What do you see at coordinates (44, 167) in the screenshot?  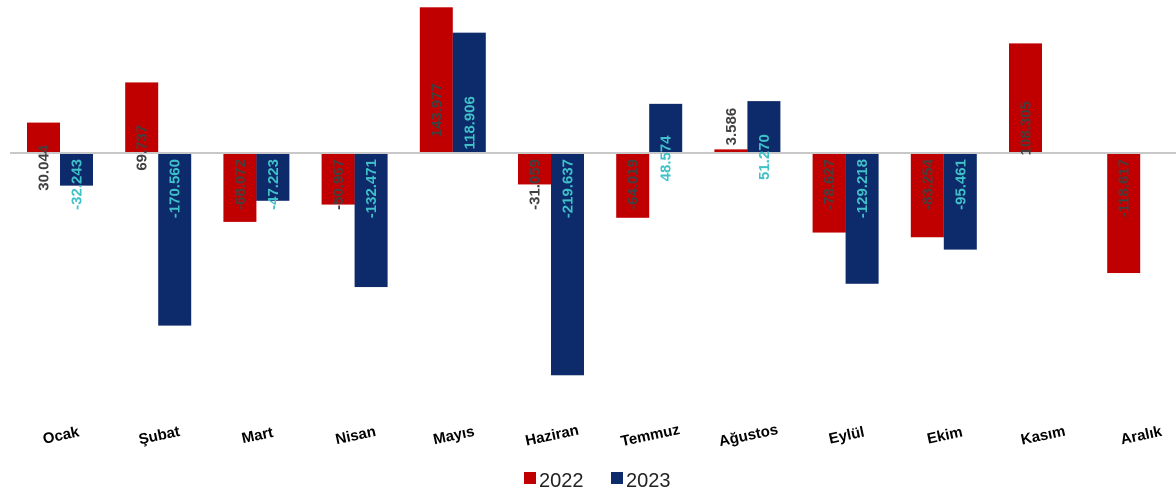 I see `data-label-2022-ocak: 30.044` at bounding box center [44, 167].